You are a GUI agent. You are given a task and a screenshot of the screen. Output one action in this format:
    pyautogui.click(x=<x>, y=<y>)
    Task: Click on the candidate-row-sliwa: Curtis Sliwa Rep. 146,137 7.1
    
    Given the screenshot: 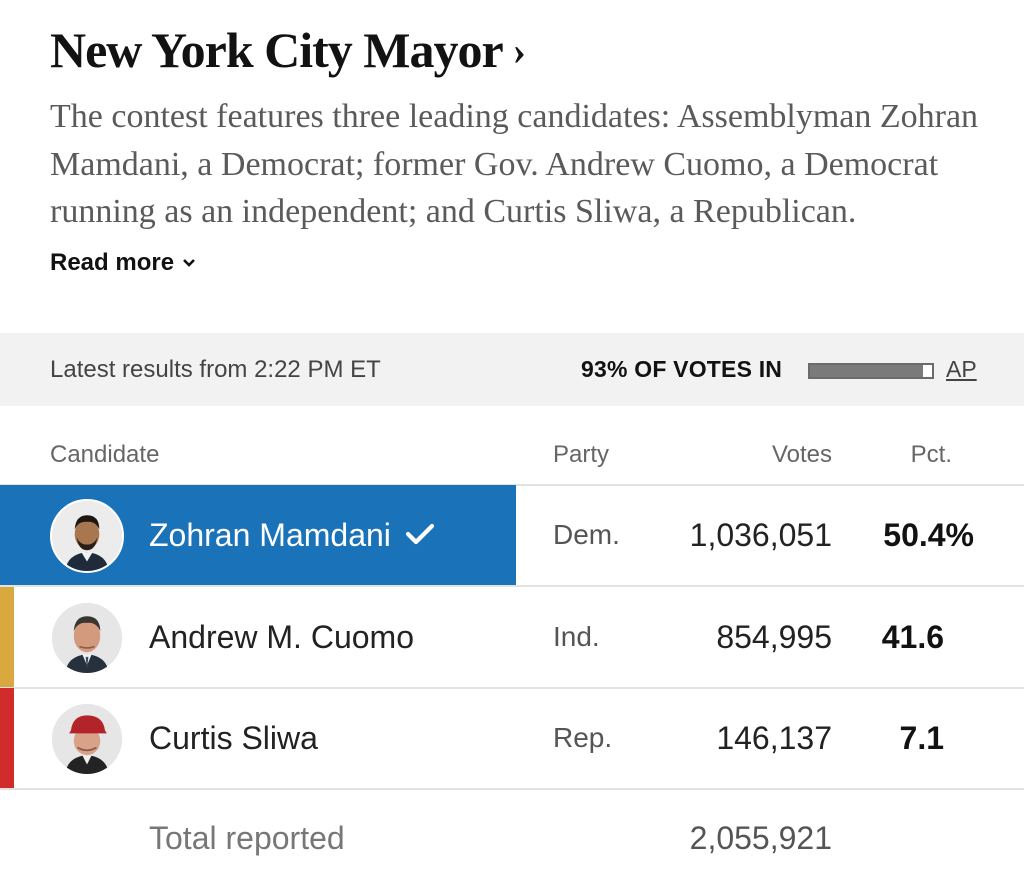 What is the action you would take?
    pyautogui.click(x=512, y=739)
    